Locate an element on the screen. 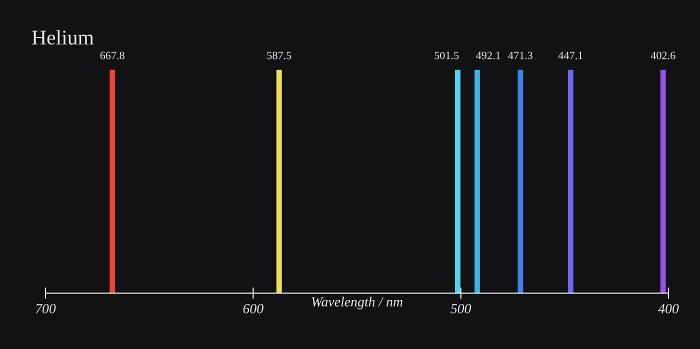 The width and height of the screenshot is (700, 349). annotation: 667.8 is located at coordinates (112, 56).